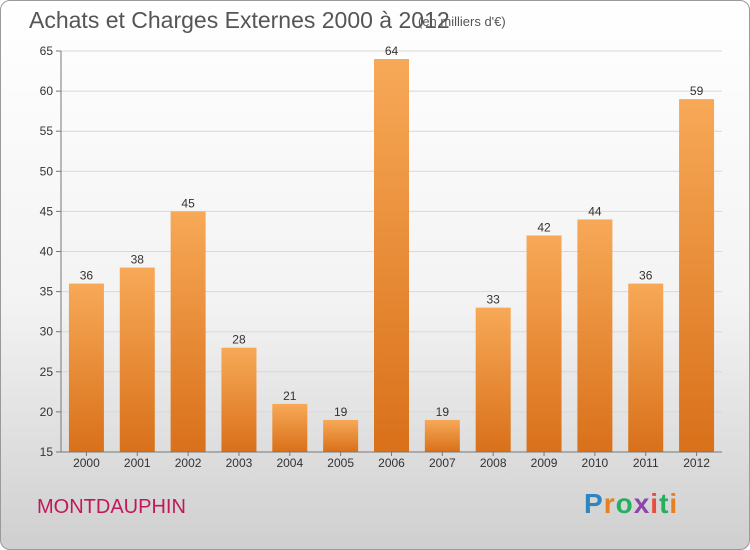 This screenshot has width=750, height=550. What do you see at coordinates (239, 399) in the screenshot?
I see `bar-2003` at bounding box center [239, 399].